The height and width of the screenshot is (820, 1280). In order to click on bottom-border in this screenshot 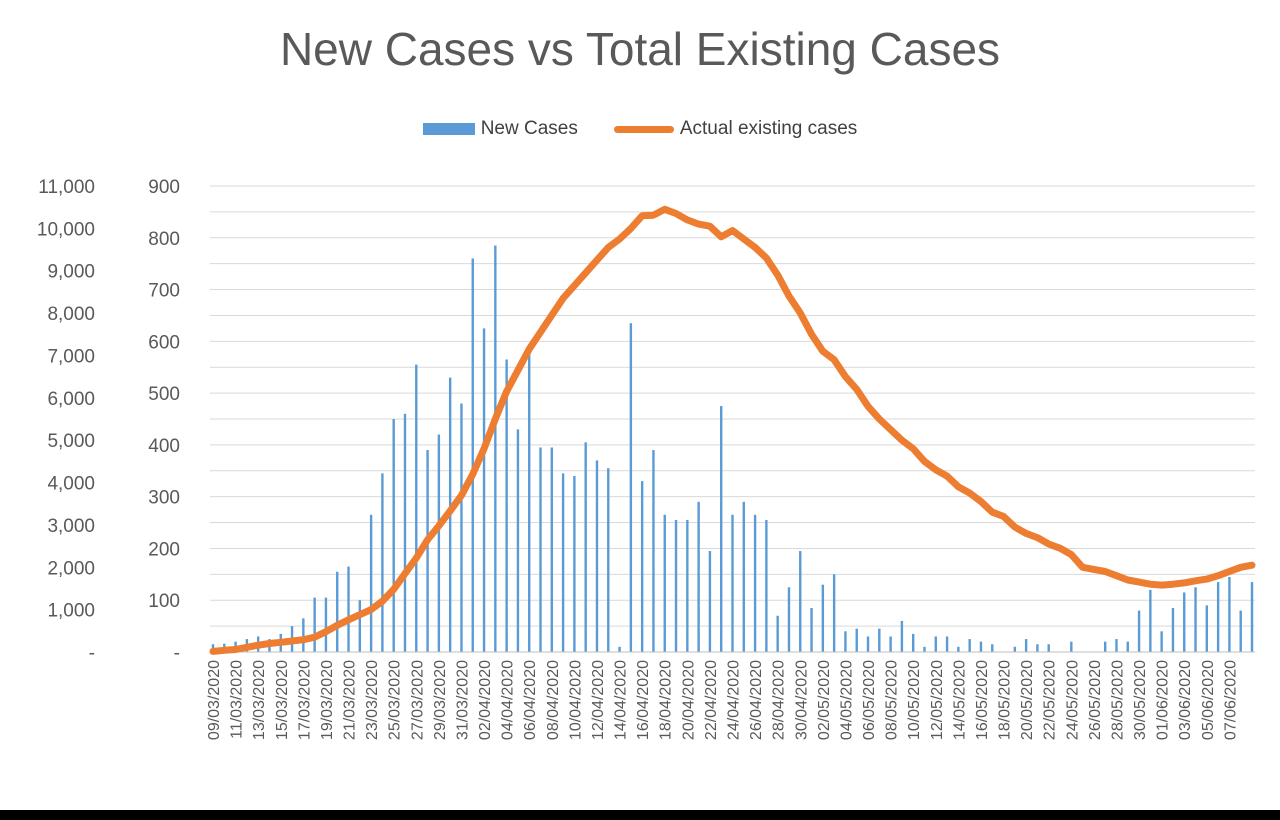, I will do `click(640, 815)`.